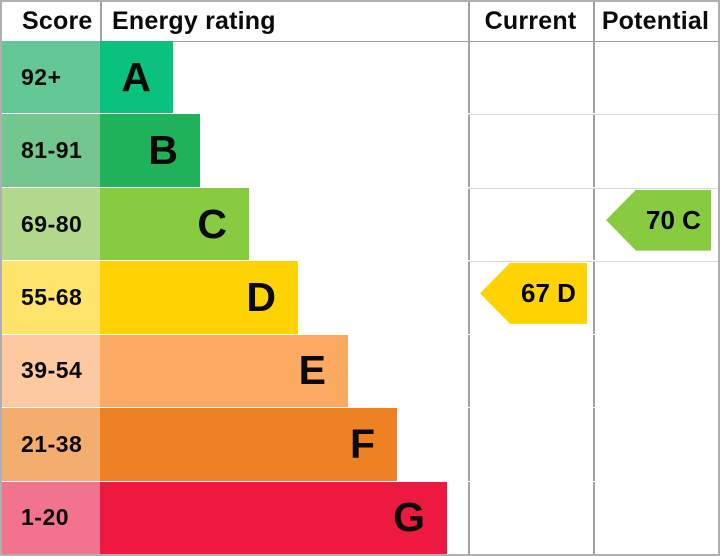 Image resolution: width=720 pixels, height=556 pixels. I want to click on score-range-label: 39-54, so click(52, 370).